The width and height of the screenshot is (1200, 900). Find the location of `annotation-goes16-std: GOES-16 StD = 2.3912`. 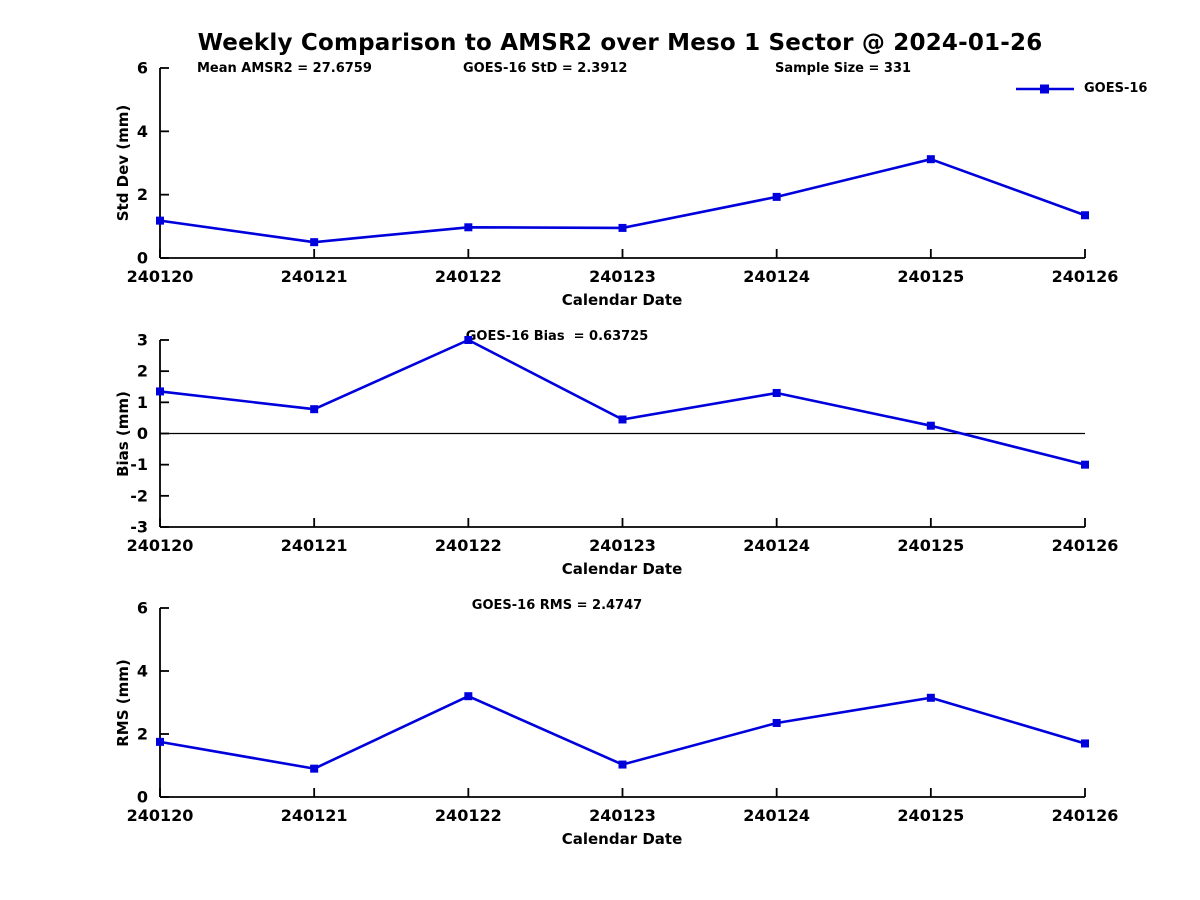

annotation-goes16-std: GOES-16 StD = 2.3912 is located at coordinates (545, 68).